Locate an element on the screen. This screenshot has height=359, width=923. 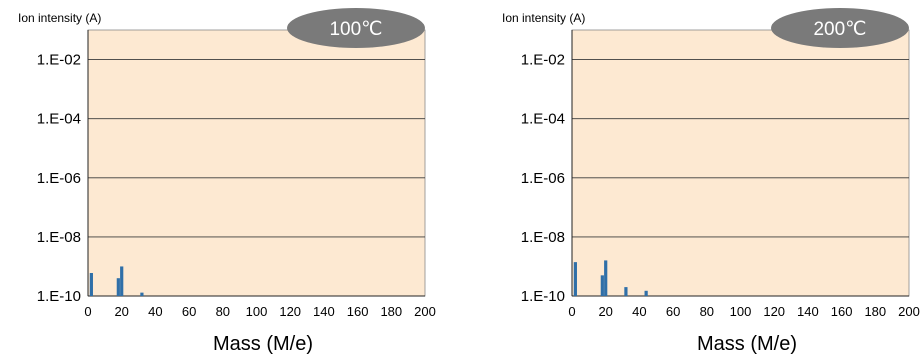
temperature-label: 100℃ is located at coordinates (355, 29).